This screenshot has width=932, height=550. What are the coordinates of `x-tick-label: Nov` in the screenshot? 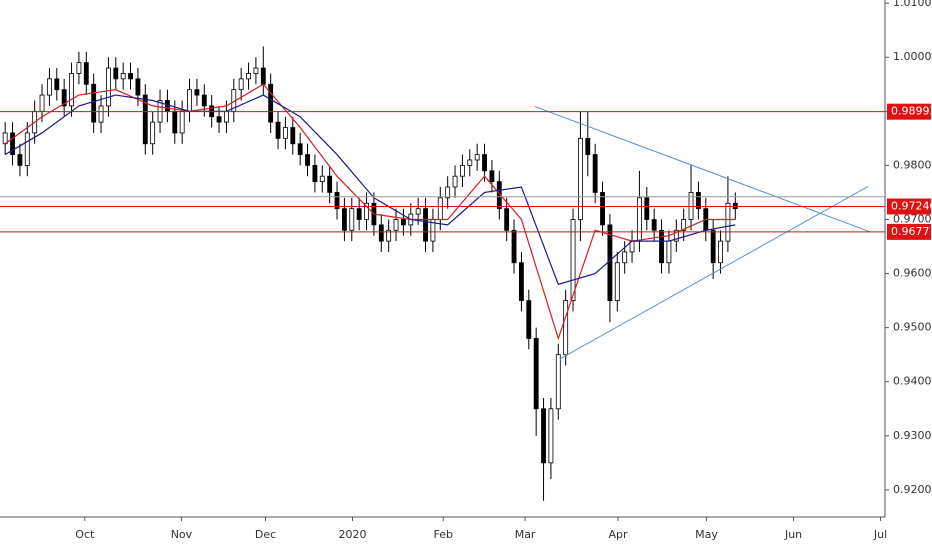 It's located at (182, 534).